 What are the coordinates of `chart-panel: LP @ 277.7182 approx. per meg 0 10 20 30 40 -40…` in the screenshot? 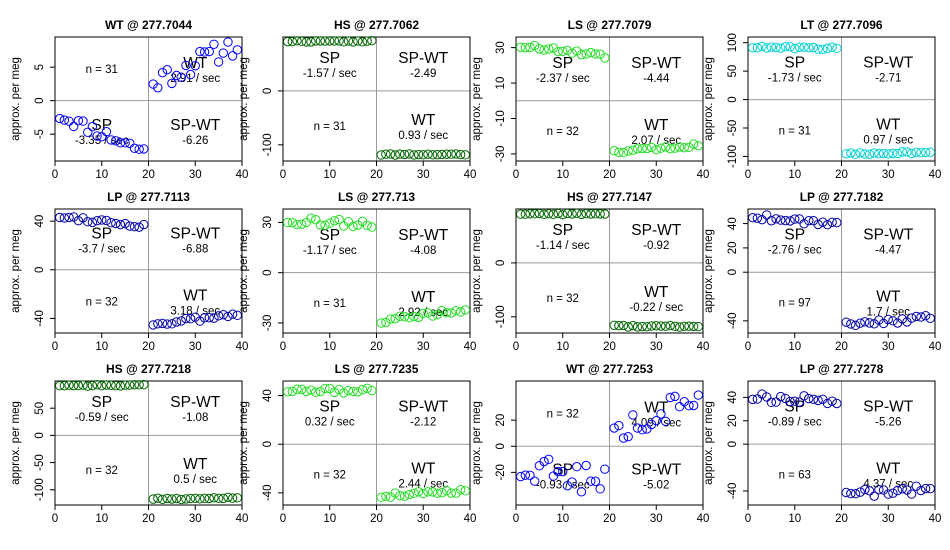 It's located at (822, 271).